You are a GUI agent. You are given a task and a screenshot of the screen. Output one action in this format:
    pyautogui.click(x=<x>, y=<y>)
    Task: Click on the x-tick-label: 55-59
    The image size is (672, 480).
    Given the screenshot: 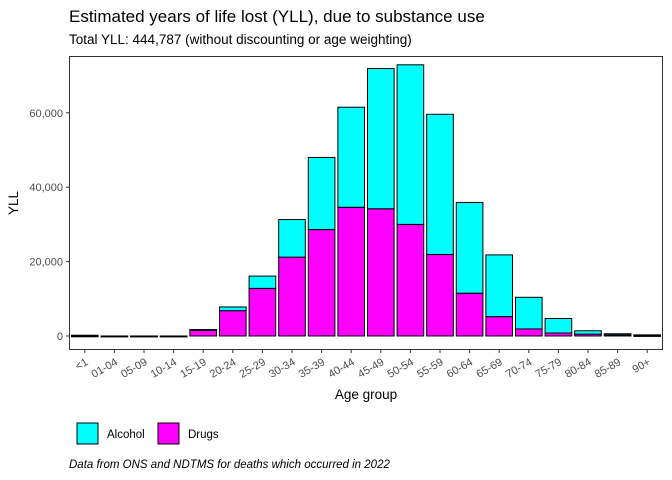 What is the action you would take?
    pyautogui.click(x=430, y=368)
    